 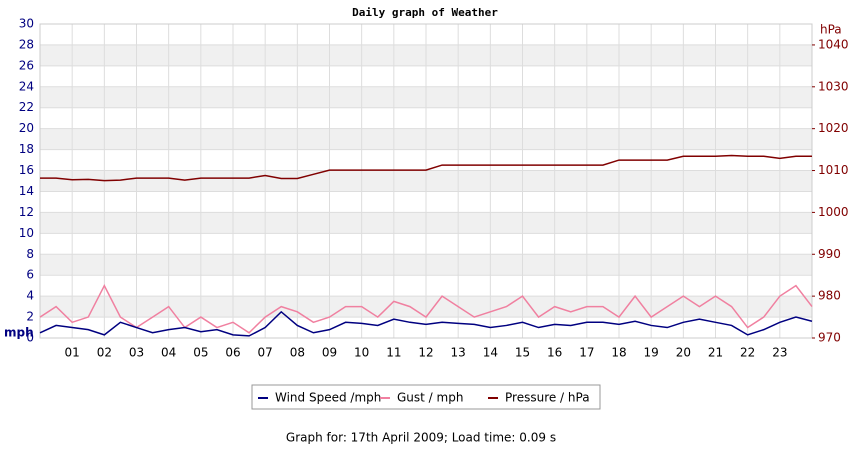 What do you see at coordinates (829, 338) in the screenshot?
I see `y2-tick-label: 970` at bounding box center [829, 338].